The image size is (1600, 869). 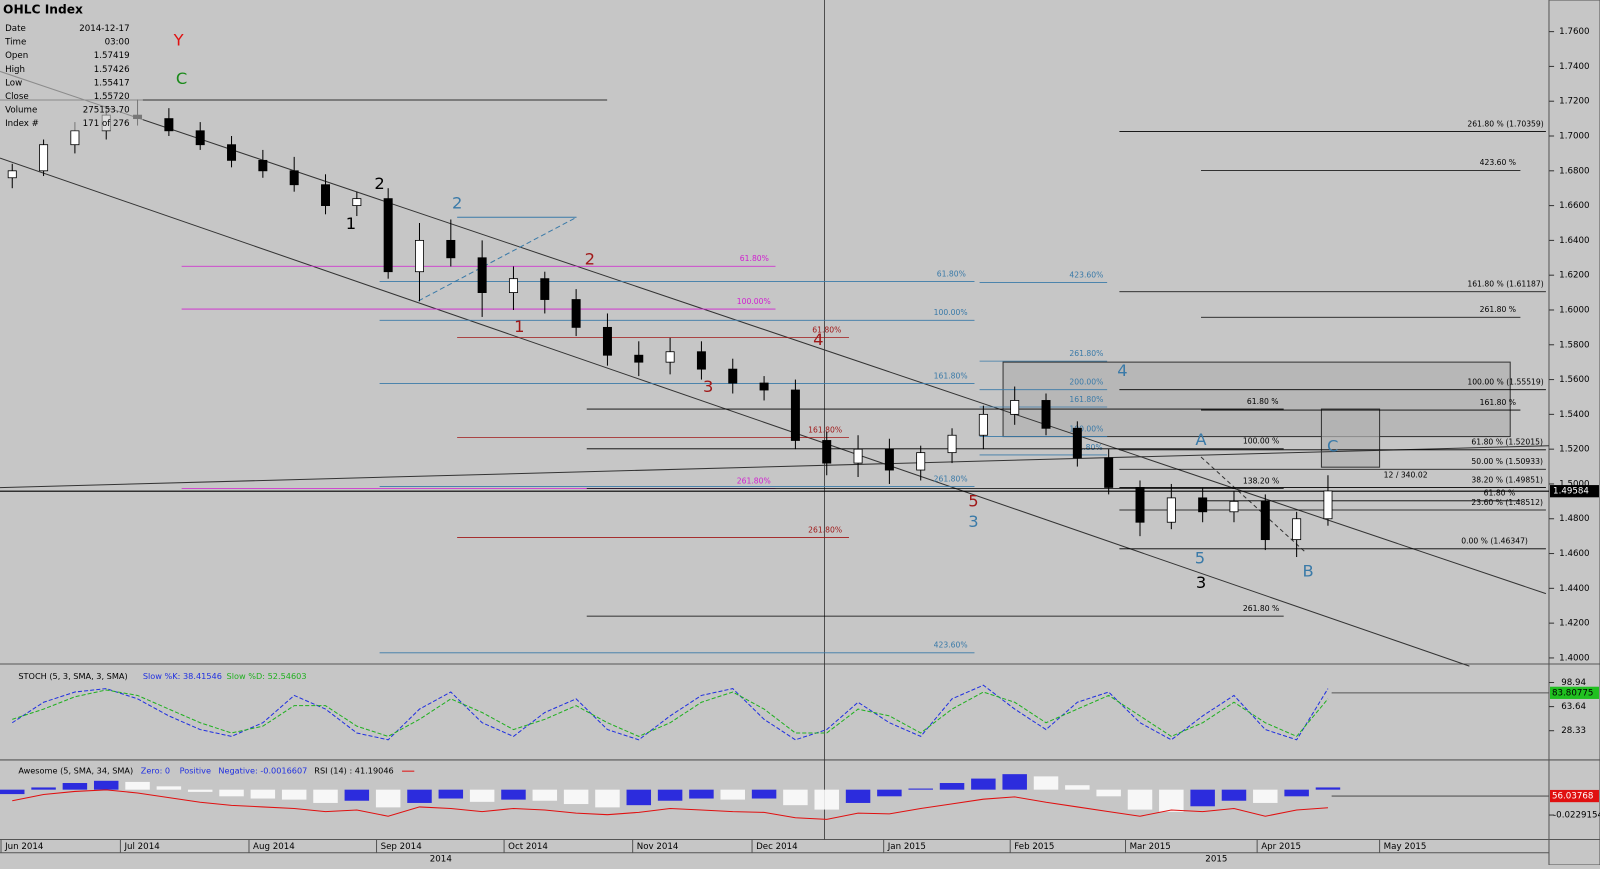 I want to click on y-tick-label: -0.0229154, so click(x=1576, y=816).